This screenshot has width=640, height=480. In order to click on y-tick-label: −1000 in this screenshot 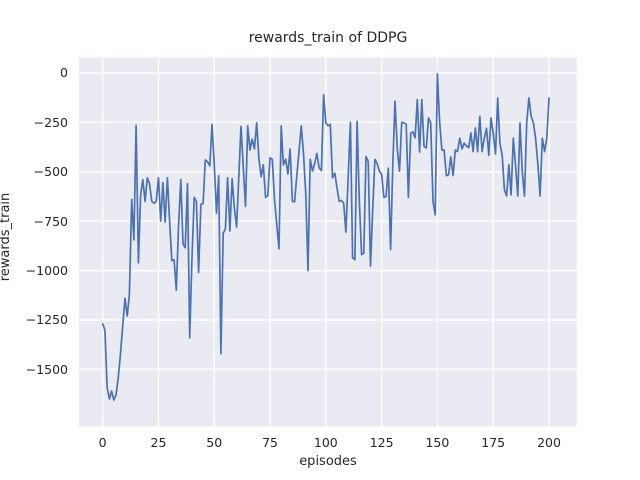, I will do `click(46, 271)`.